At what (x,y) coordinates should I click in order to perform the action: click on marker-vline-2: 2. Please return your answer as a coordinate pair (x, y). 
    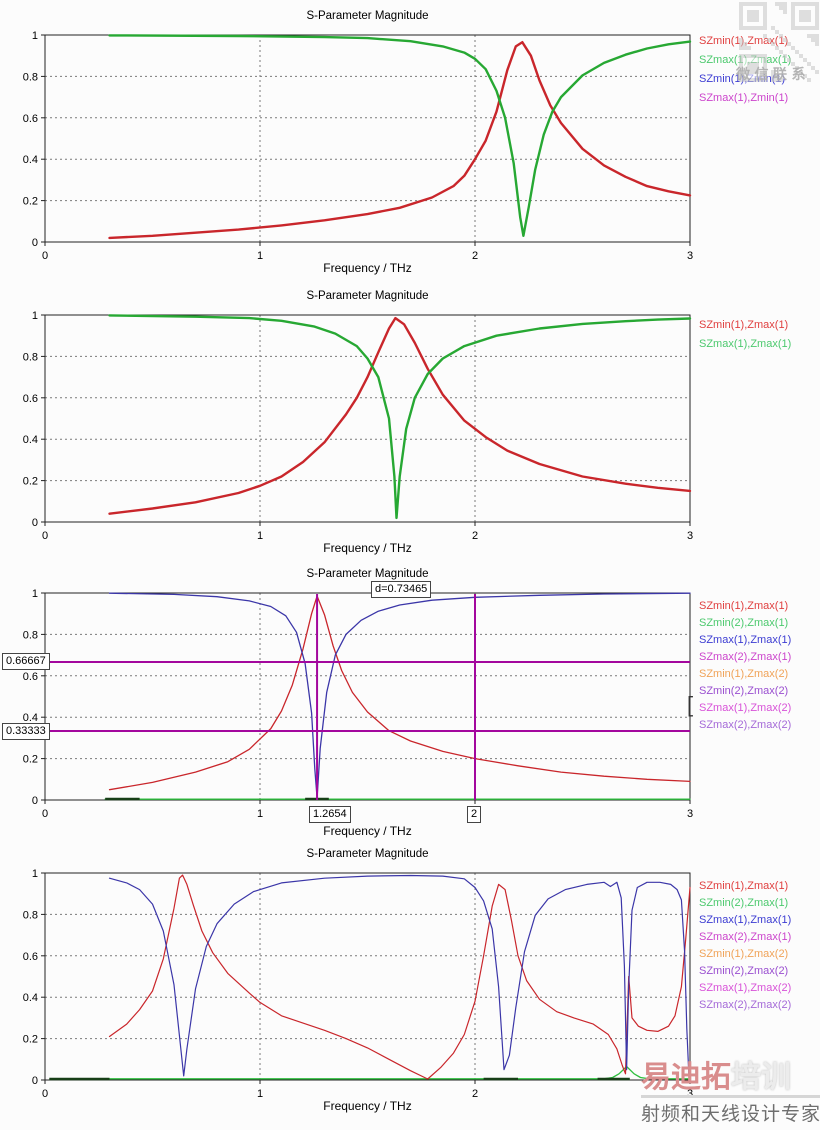
    Looking at the image, I should click on (474, 814).